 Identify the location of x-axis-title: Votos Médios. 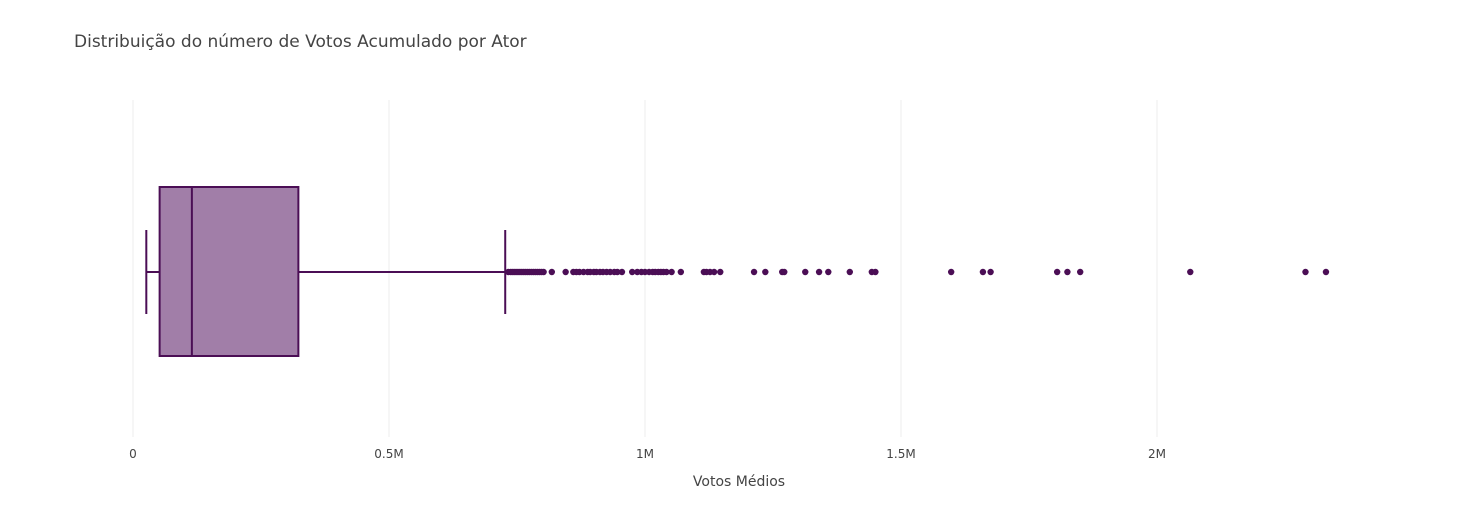
(739, 482).